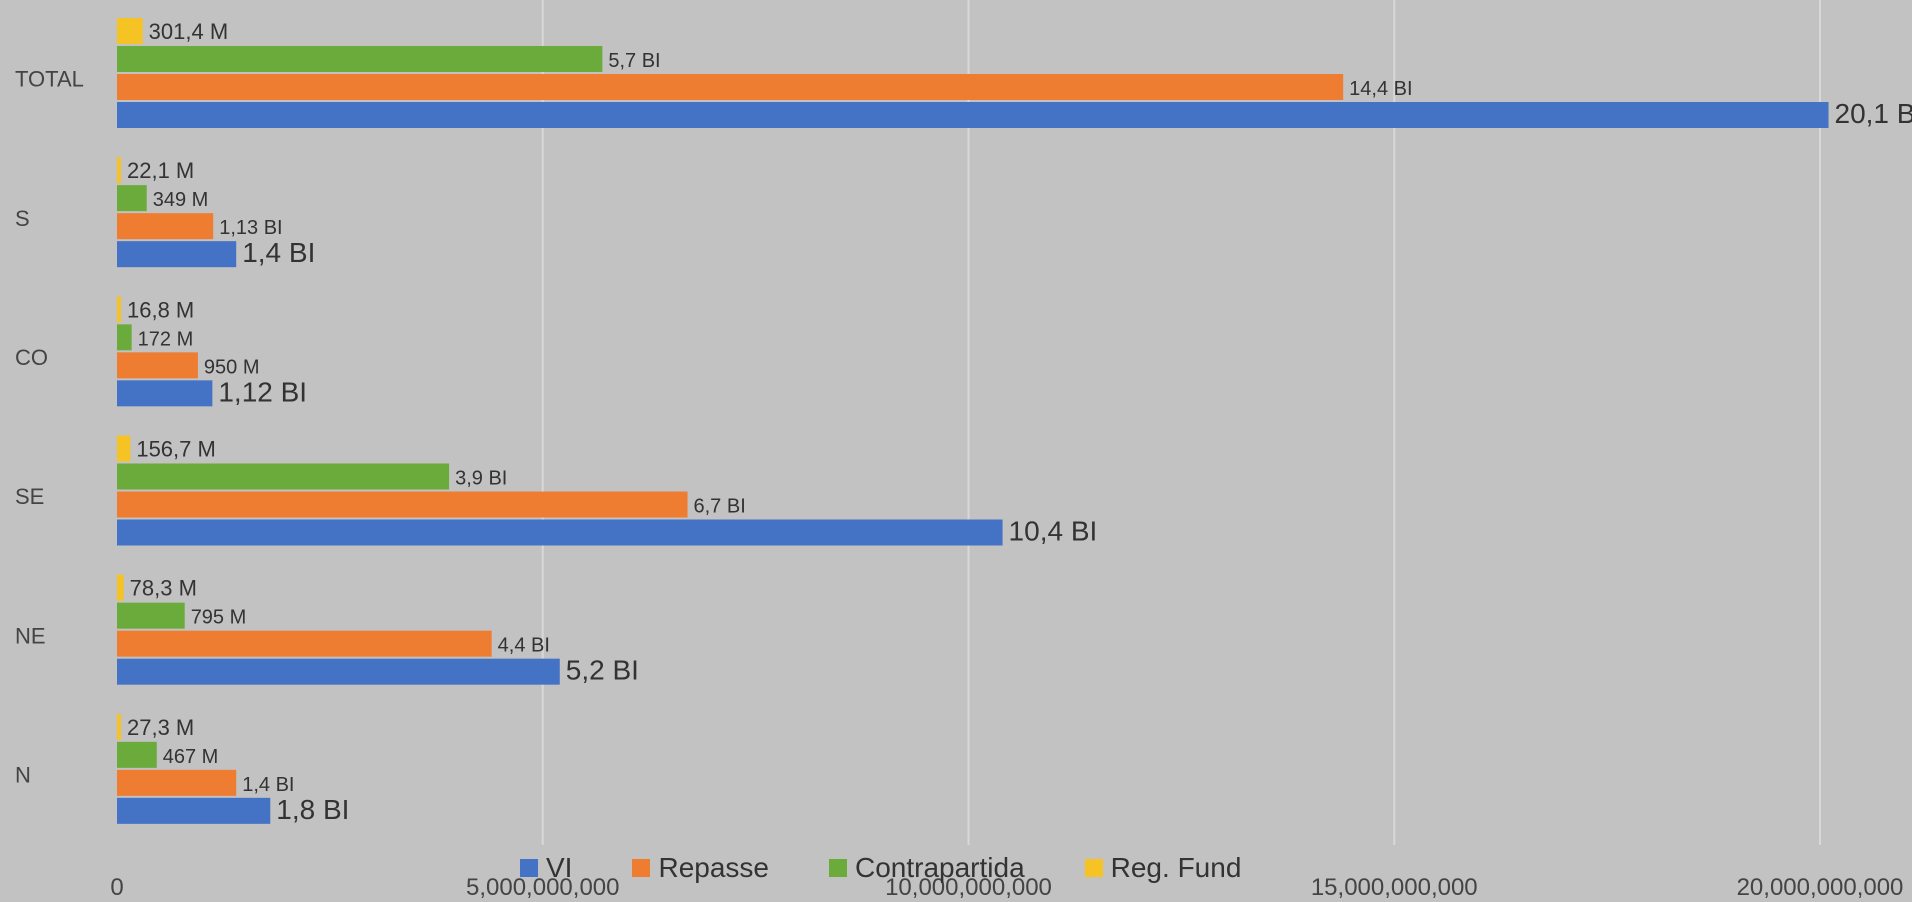 Image resolution: width=1912 pixels, height=902 pixels. I want to click on x-tick-label: 15,000,000,000, so click(1394, 887).